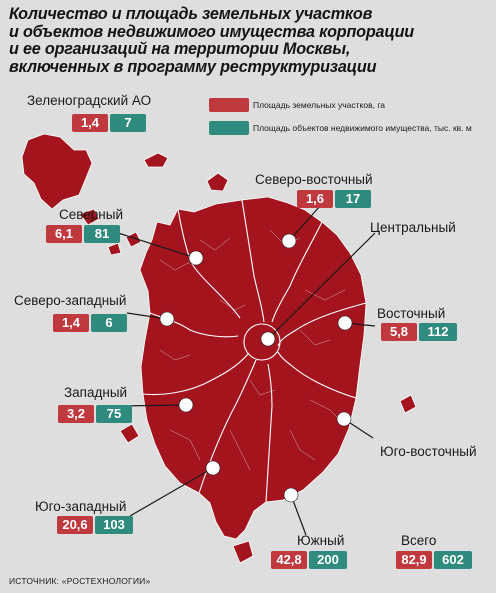  What do you see at coordinates (80, 581) in the screenshot?
I see `source-note: ИСТОЧНИК: «РОСТЕХНОЛОГИИ»` at bounding box center [80, 581].